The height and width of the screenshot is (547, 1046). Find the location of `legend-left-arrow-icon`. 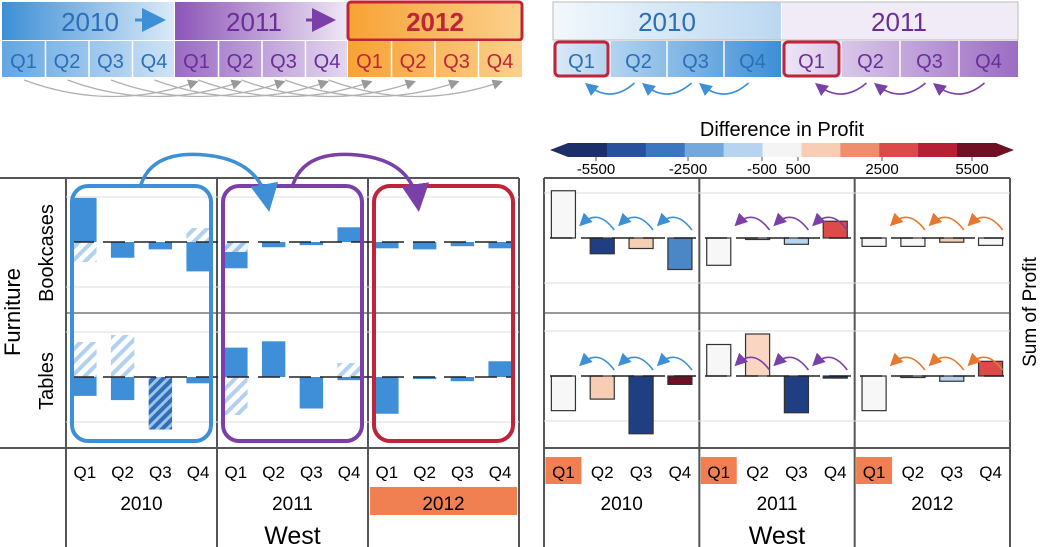

legend-left-arrow-icon is located at coordinates (559, 150).